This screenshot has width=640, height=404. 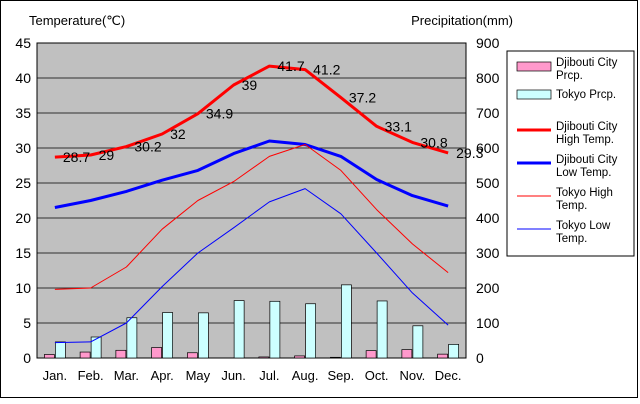 What do you see at coordinates (126, 375) in the screenshot?
I see `x-tick-label: Mar.` at bounding box center [126, 375].